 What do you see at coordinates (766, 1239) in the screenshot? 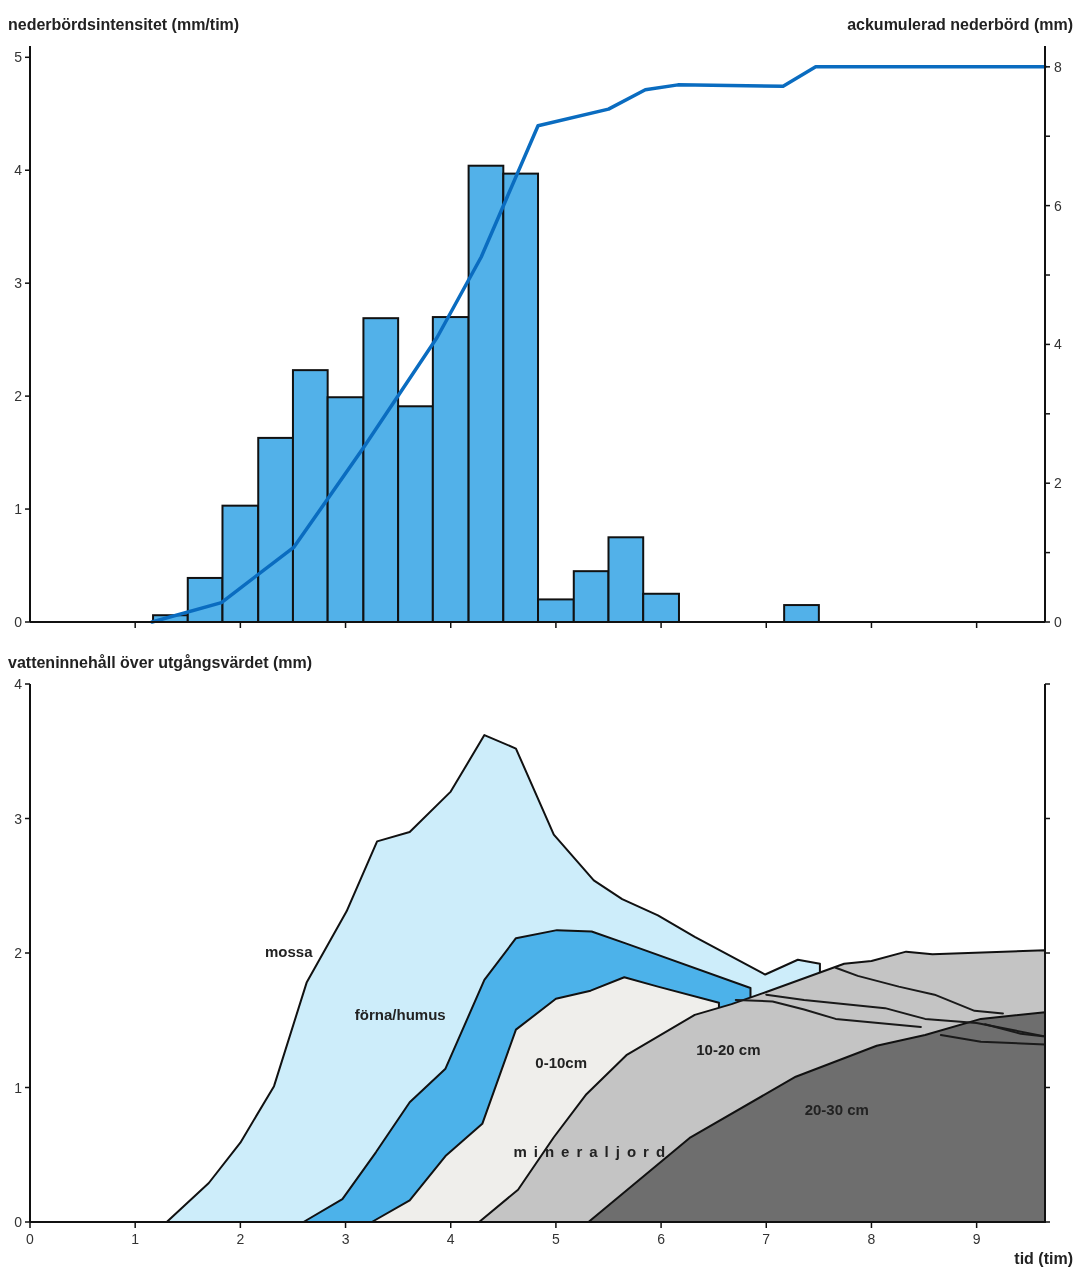
I see `x-tick-label: 7` at bounding box center [766, 1239].